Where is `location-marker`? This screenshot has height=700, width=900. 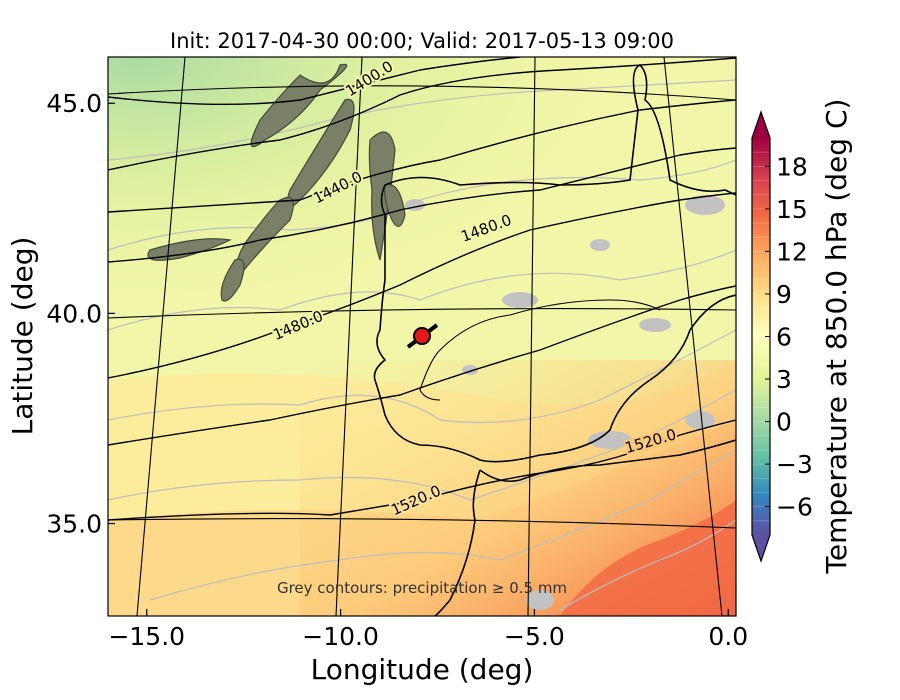
location-marker is located at coordinates (422, 336).